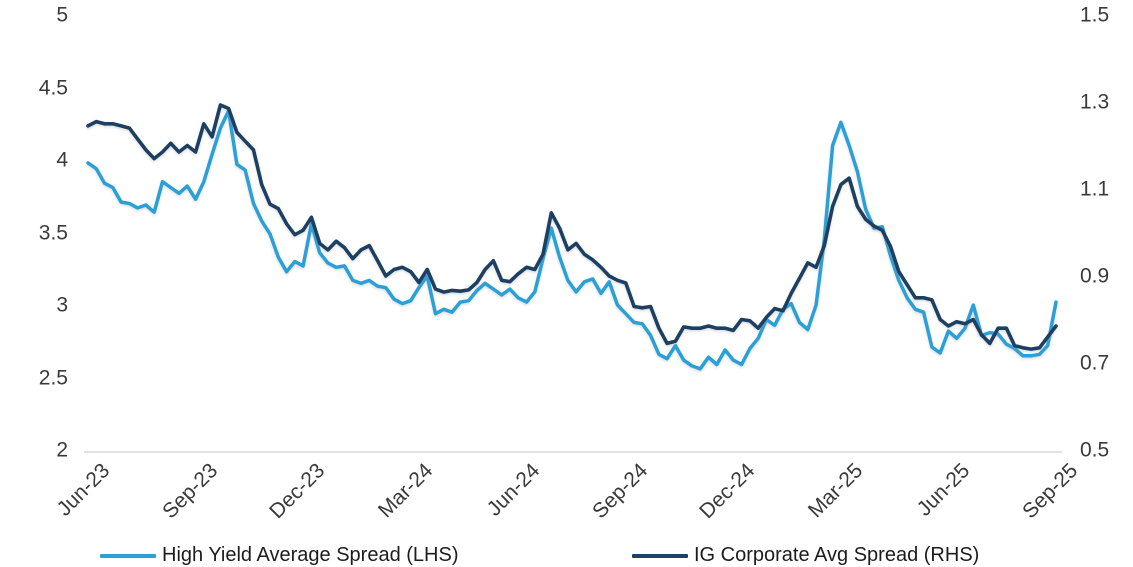 The height and width of the screenshot is (567, 1133). Describe the element at coordinates (837, 555) in the screenshot. I see `ig-corporate-legend-label: IG Corporate Avg Spread (RHS)` at that location.